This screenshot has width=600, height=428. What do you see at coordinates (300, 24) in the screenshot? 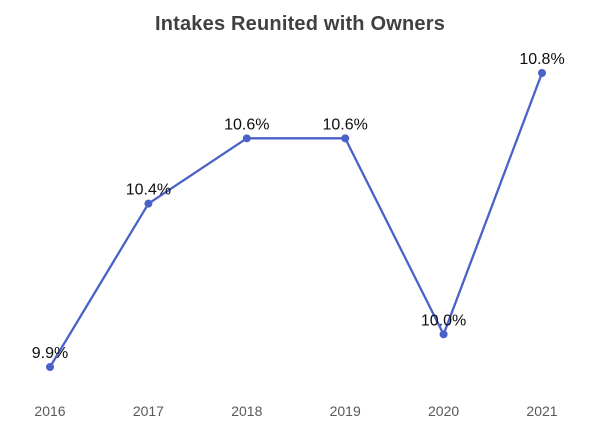
I see `chart-title: Intakes Reunited with Owners` at bounding box center [300, 24].